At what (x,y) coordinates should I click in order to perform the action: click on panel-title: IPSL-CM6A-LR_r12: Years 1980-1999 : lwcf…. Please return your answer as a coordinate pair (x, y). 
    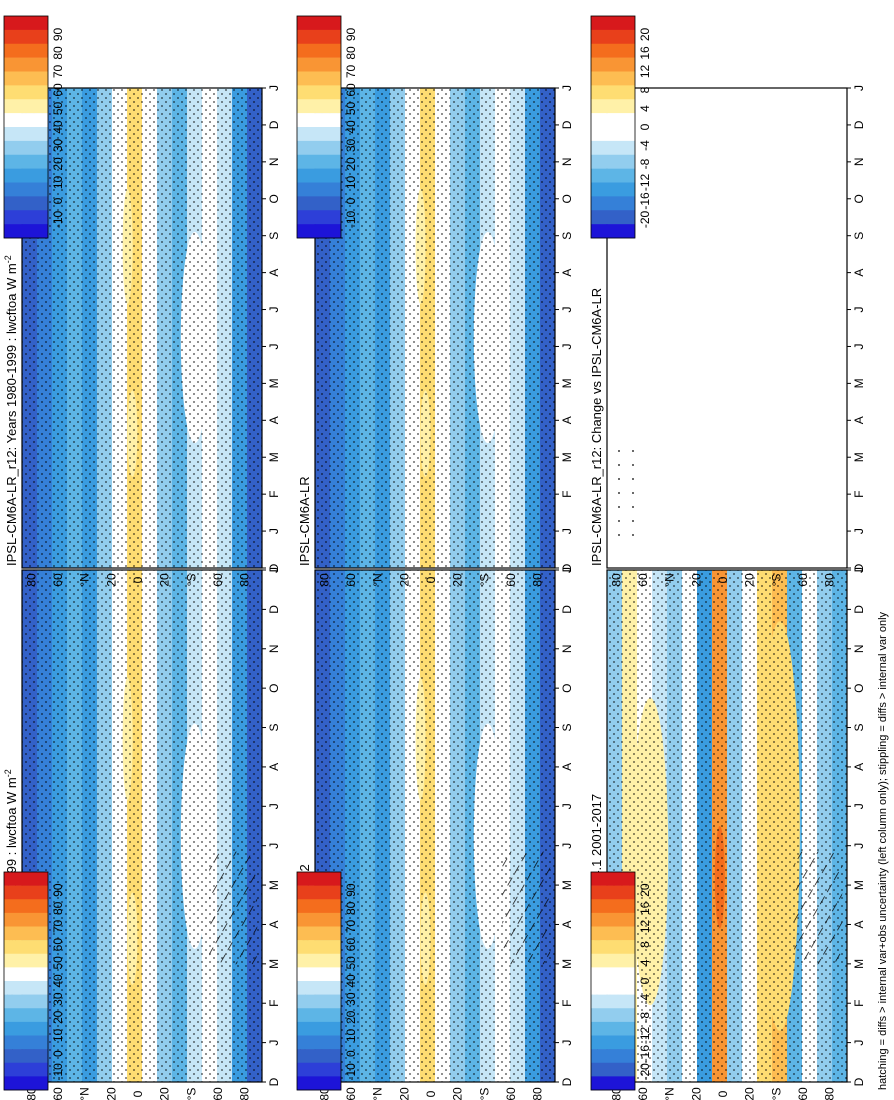
    Looking at the image, I should click on (11, 410).